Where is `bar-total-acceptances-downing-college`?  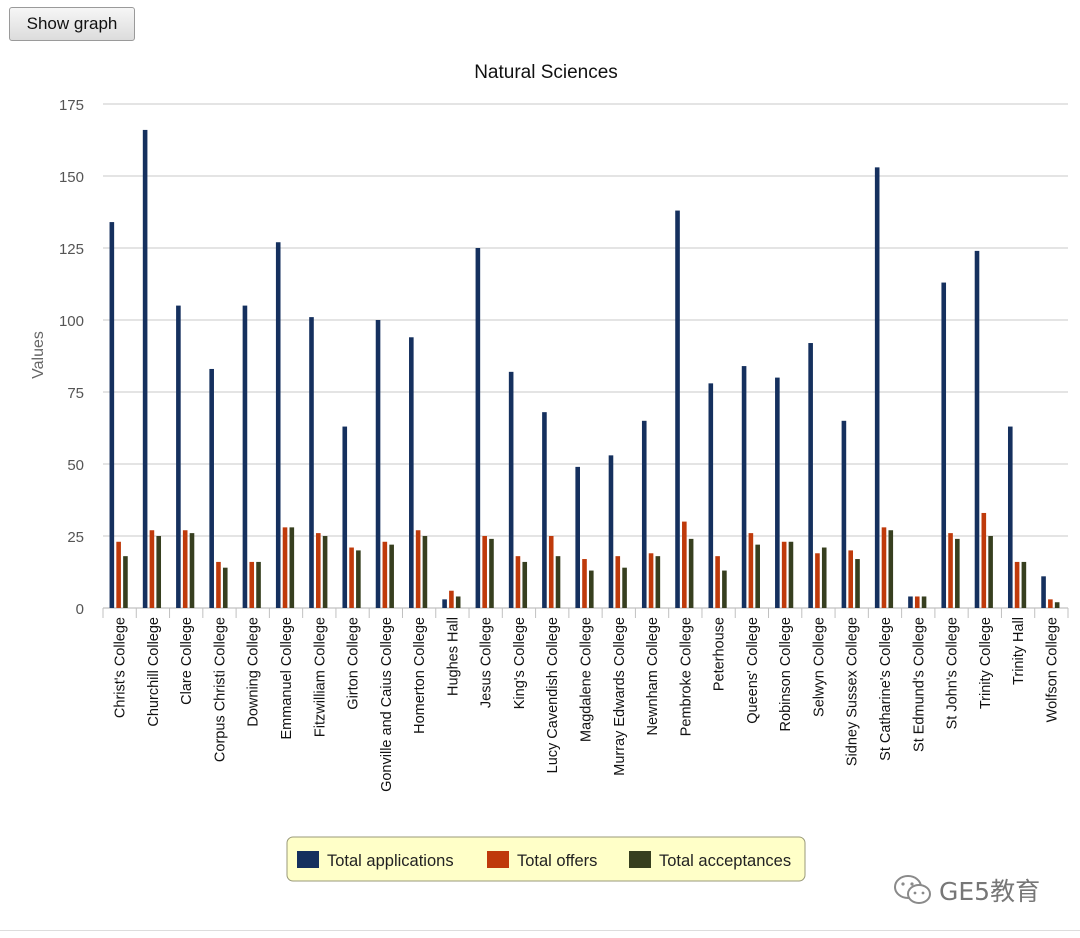
bar-total-acceptances-downing-college is located at coordinates (258, 584).